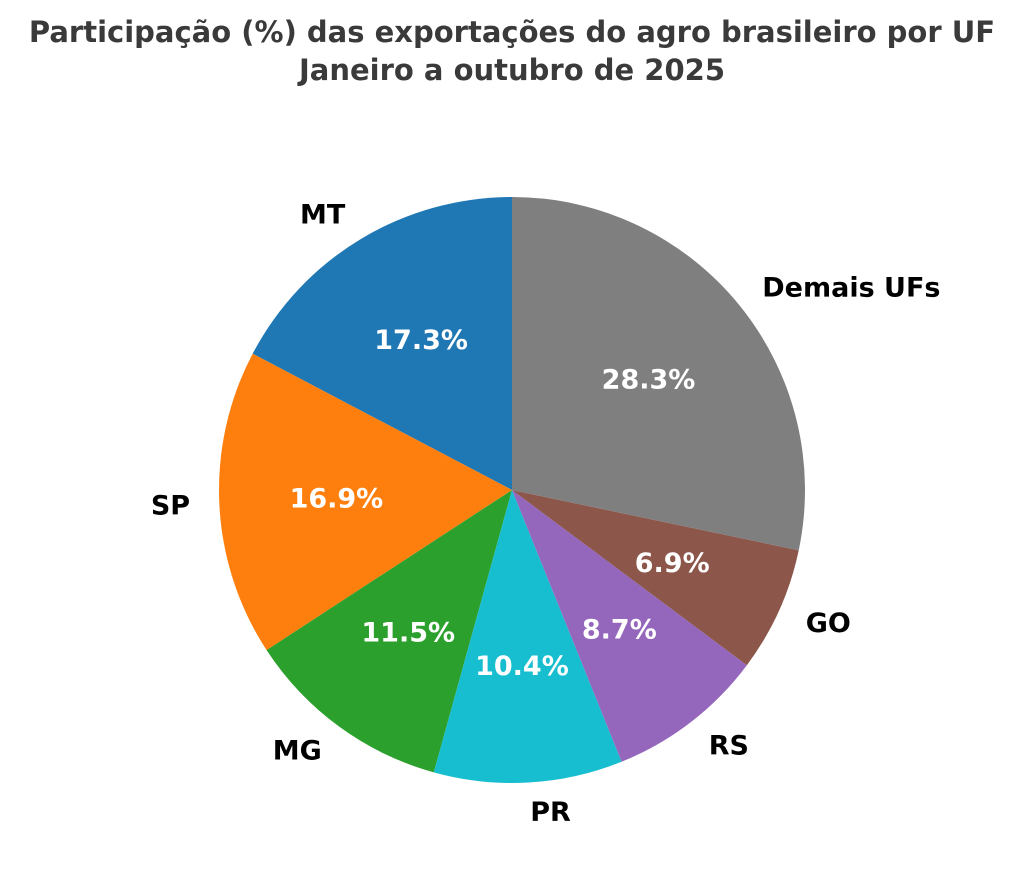  I want to click on pie-slice-rs, so click(629, 626).